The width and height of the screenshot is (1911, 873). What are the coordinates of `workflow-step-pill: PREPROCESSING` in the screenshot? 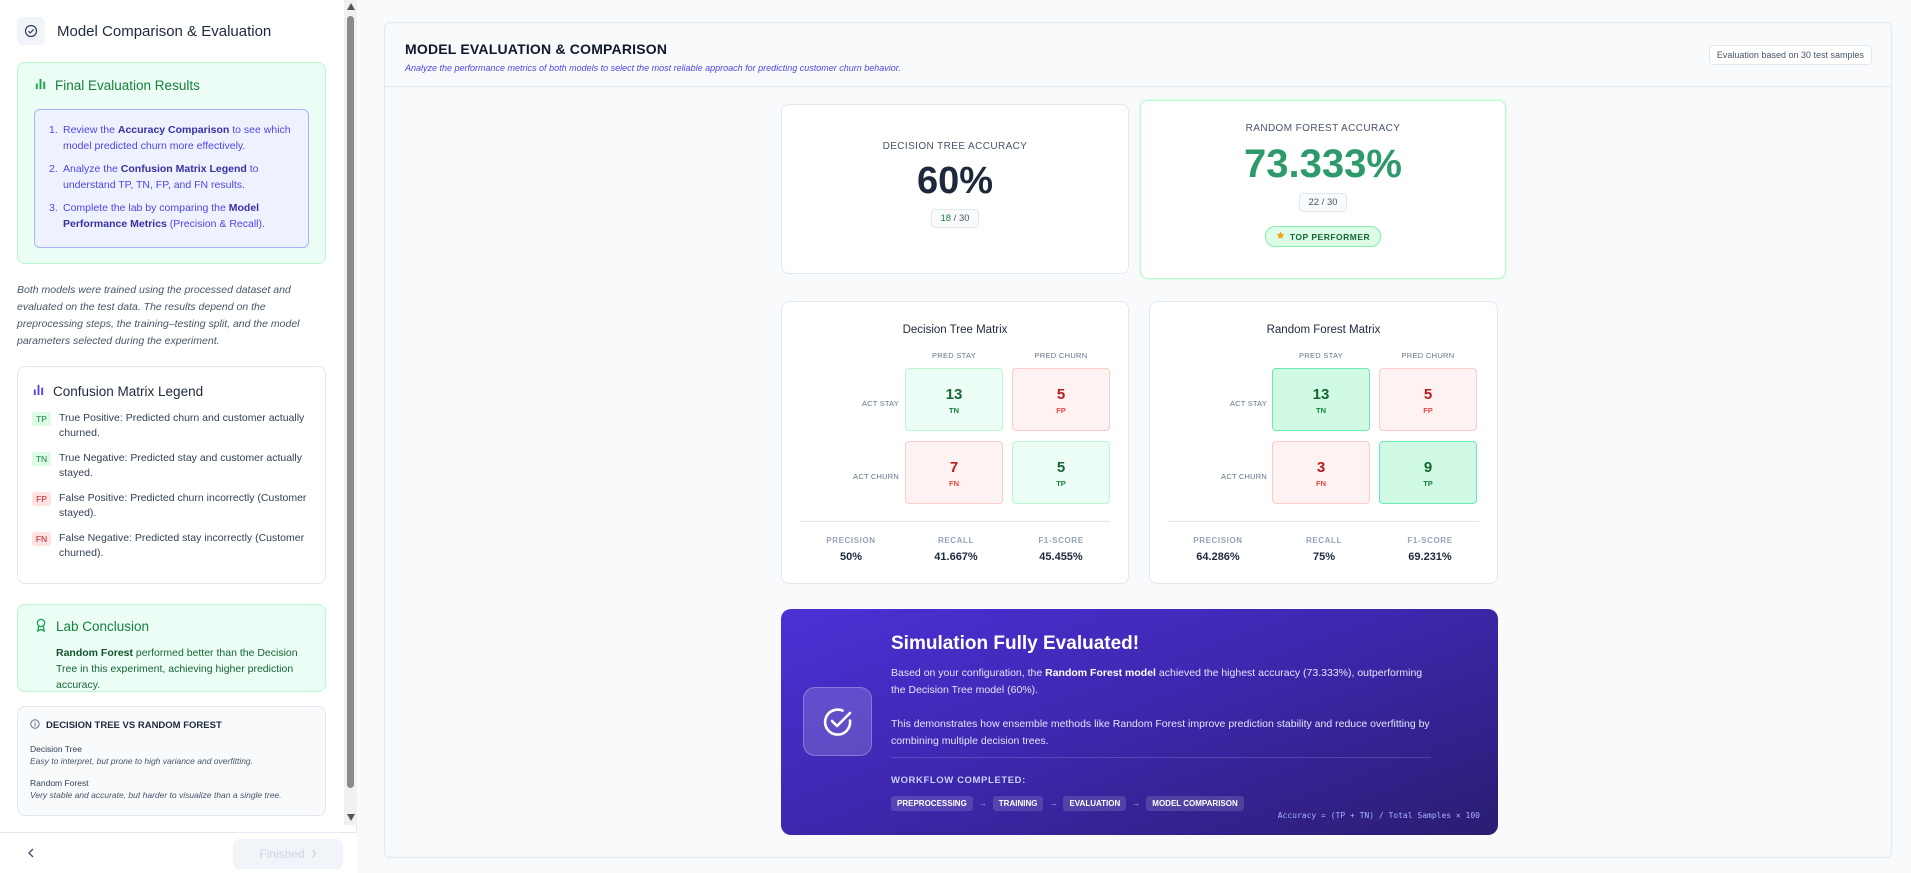 It's located at (932, 803).